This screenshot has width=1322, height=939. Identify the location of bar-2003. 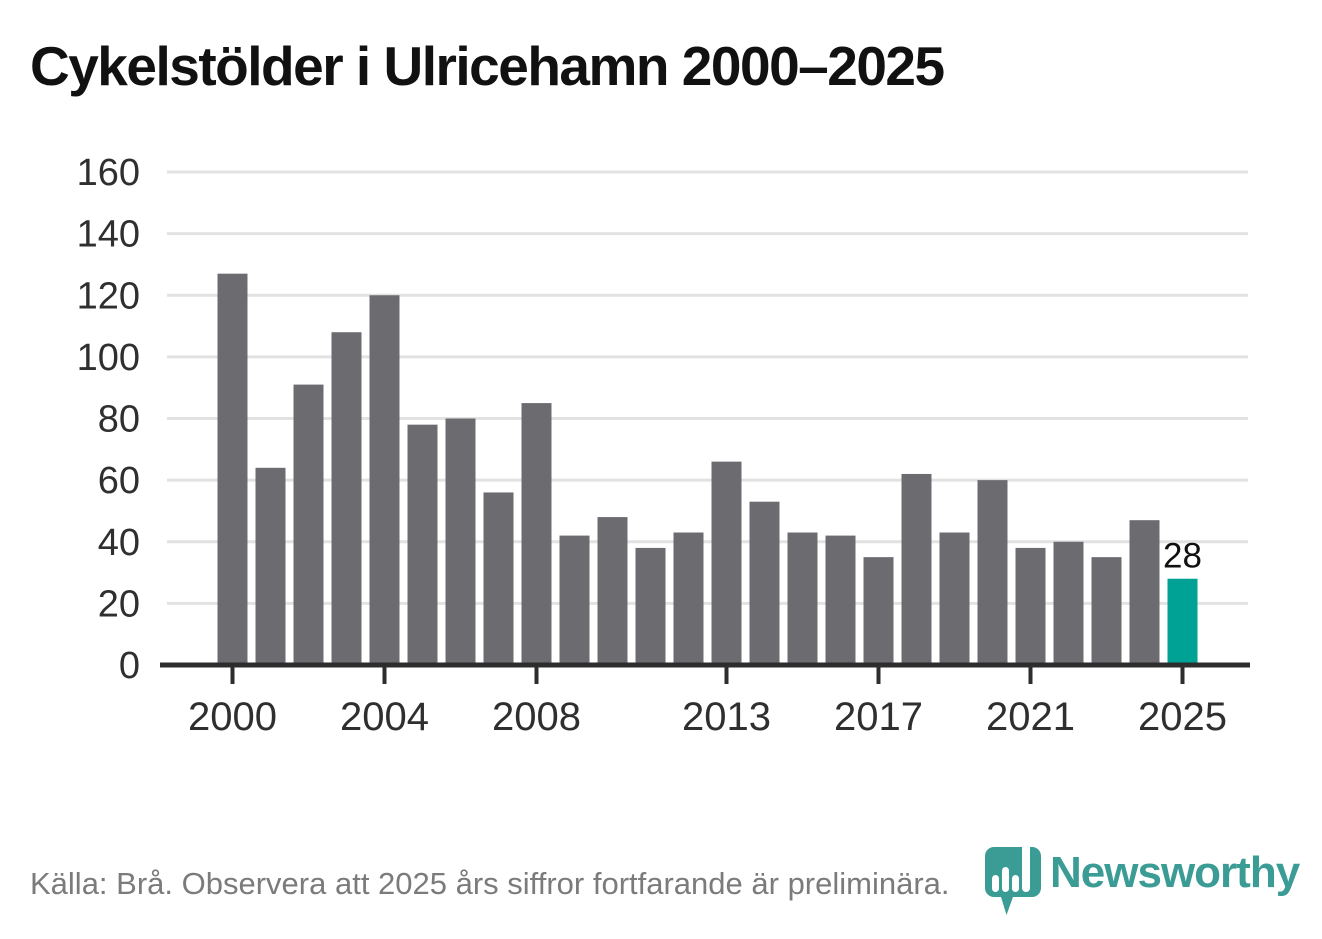
(346, 498).